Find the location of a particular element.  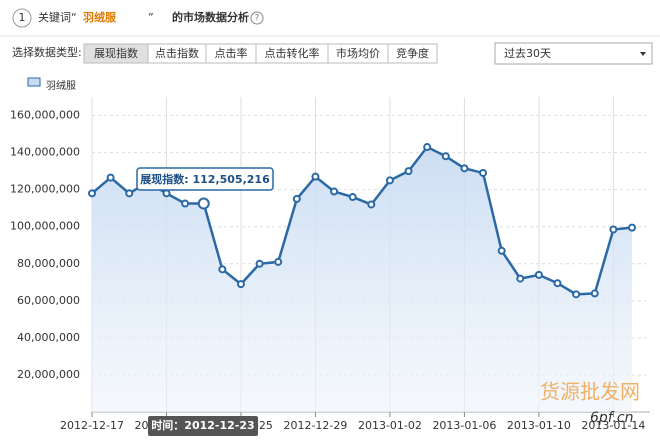

x-tick-label: 2013-01-06 is located at coordinates (464, 425).